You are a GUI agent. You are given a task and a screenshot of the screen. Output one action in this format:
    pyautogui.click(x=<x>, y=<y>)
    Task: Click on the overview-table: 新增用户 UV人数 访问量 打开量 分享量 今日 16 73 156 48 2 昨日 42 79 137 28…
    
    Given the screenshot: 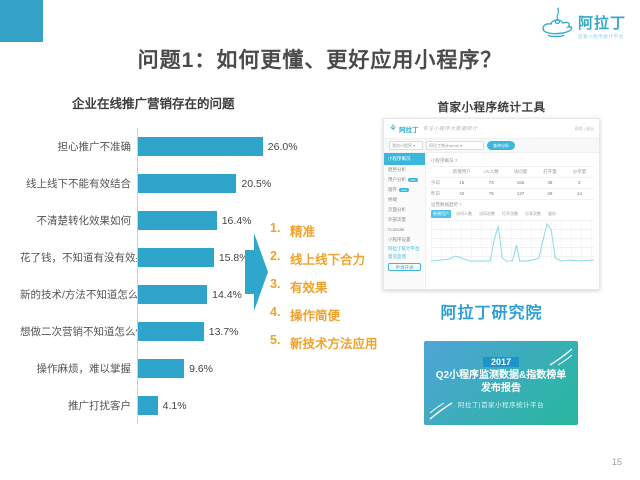 What is the action you would take?
    pyautogui.click(x=512, y=183)
    